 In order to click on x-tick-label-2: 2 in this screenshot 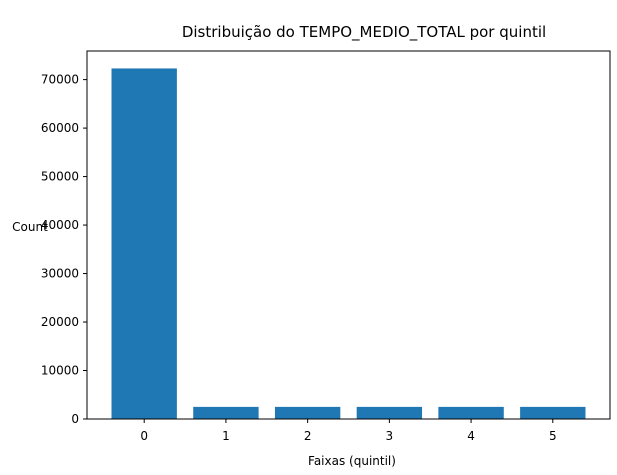, I will do `click(308, 436)`.